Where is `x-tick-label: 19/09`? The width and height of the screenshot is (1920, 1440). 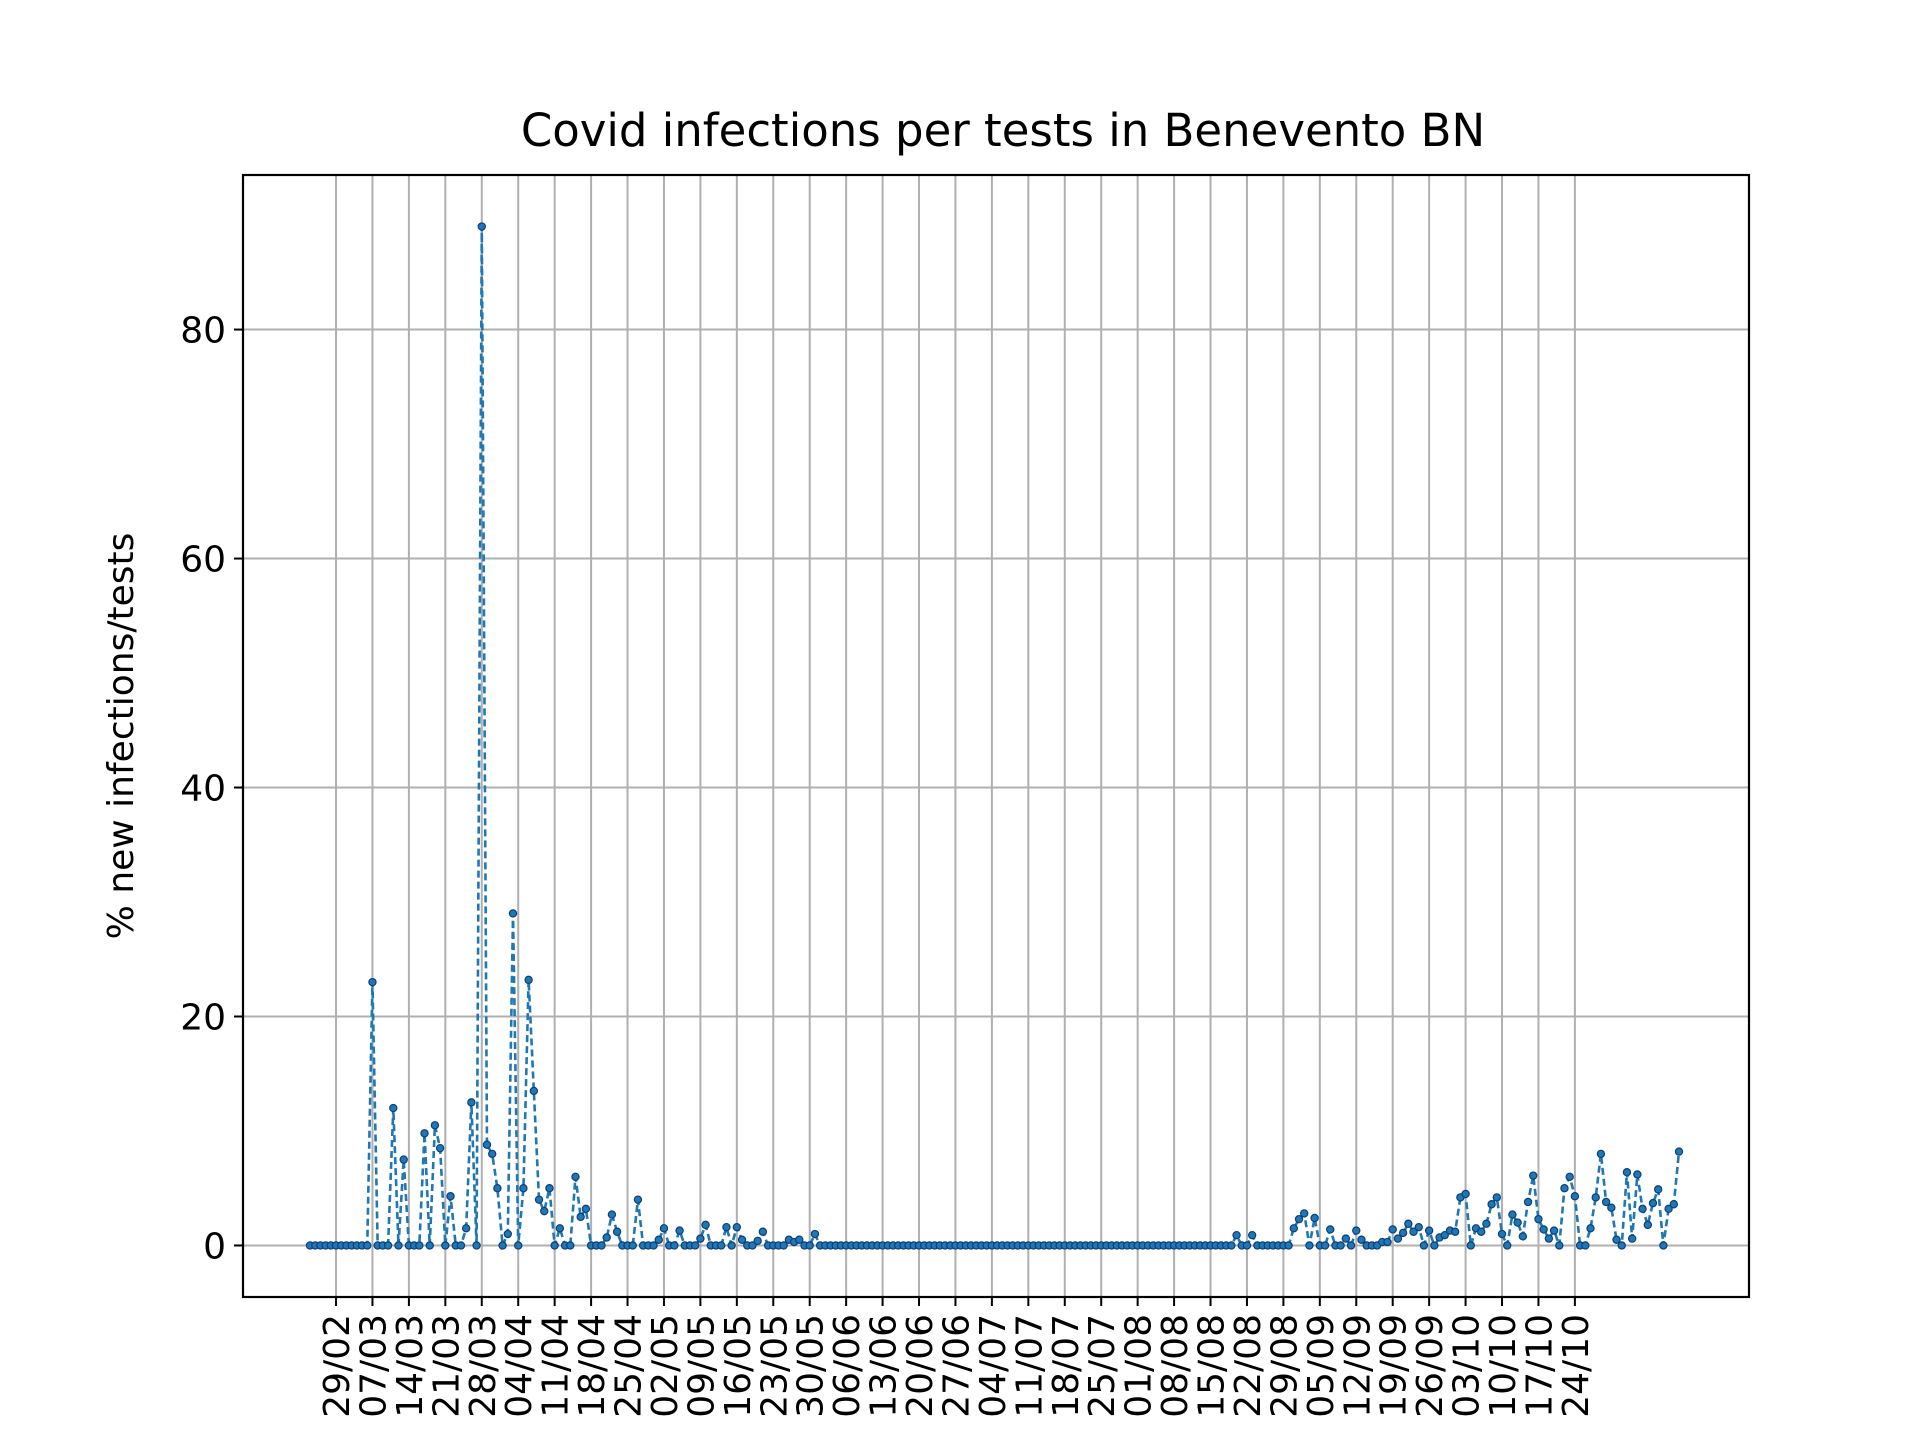 x-tick-label: 19/09 is located at coordinates (1394, 1366).